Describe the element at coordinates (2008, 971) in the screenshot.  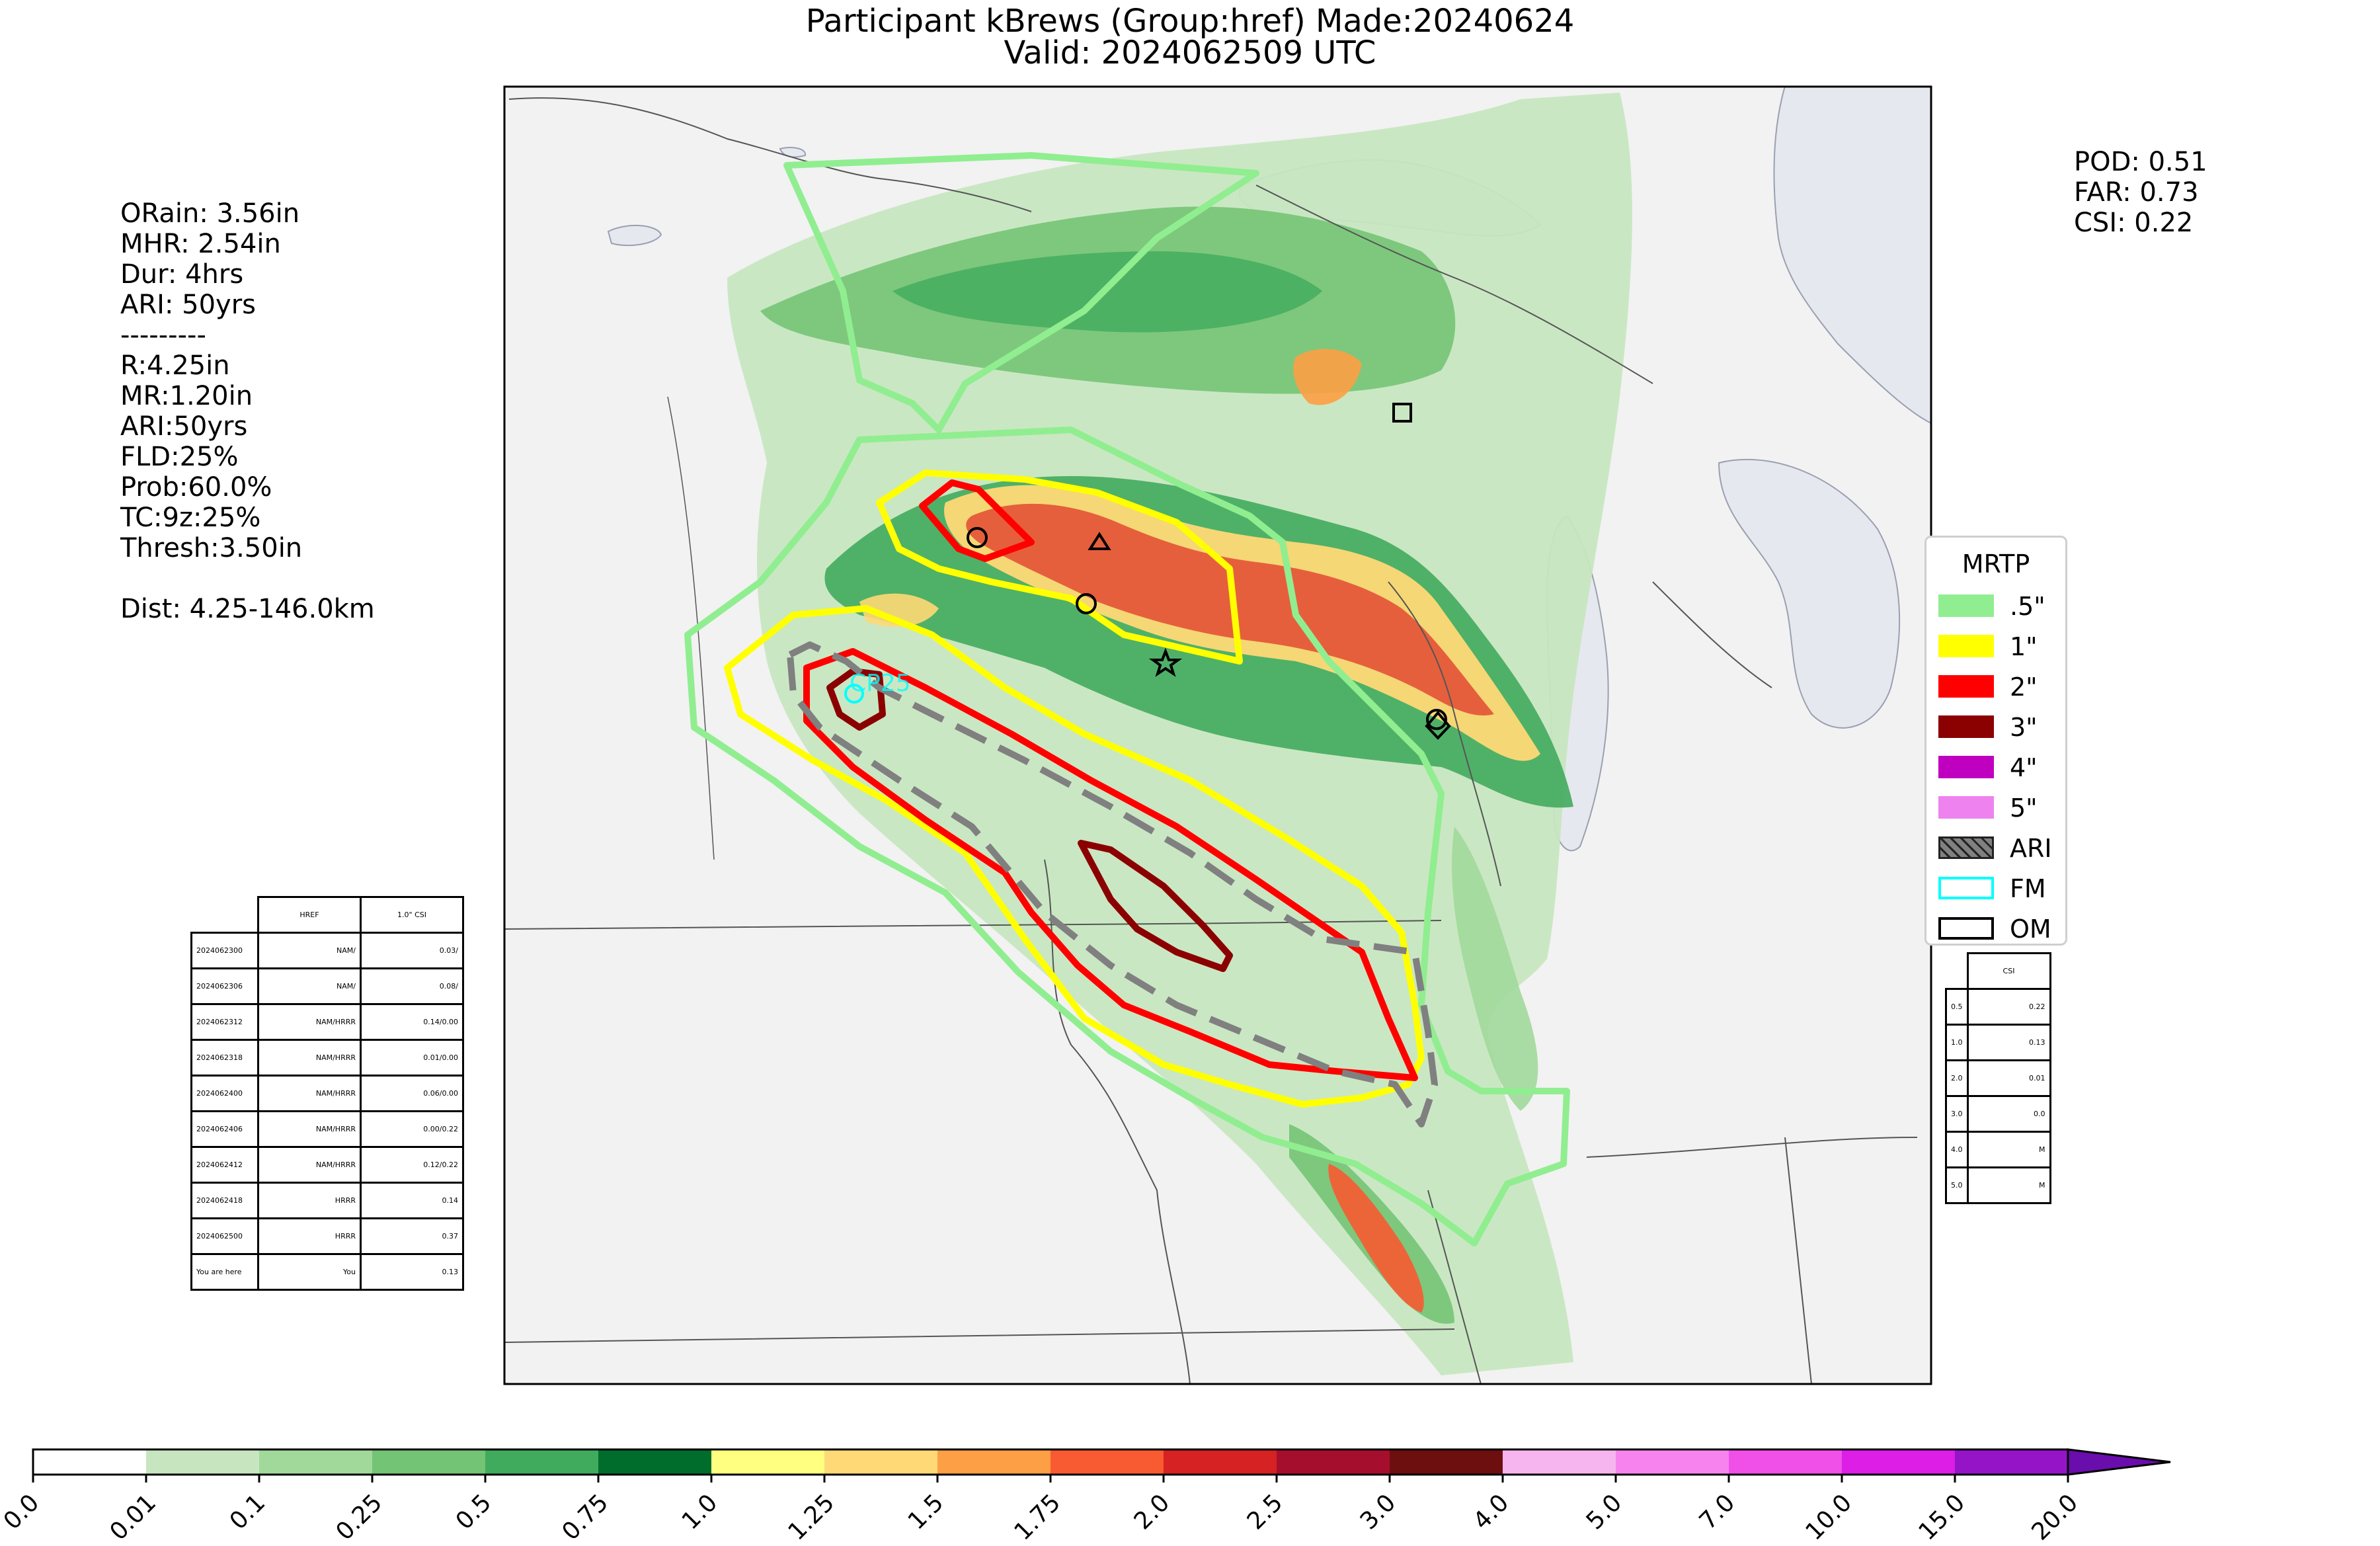
I see `table-cell: CSI` at that location.